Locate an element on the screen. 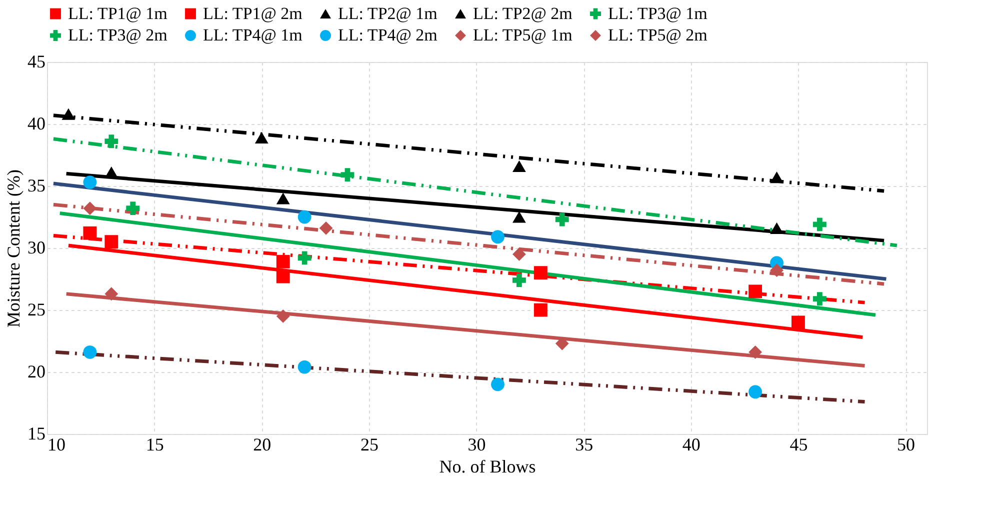  legend-label: LL: TP5@ 2m is located at coordinates (658, 35).